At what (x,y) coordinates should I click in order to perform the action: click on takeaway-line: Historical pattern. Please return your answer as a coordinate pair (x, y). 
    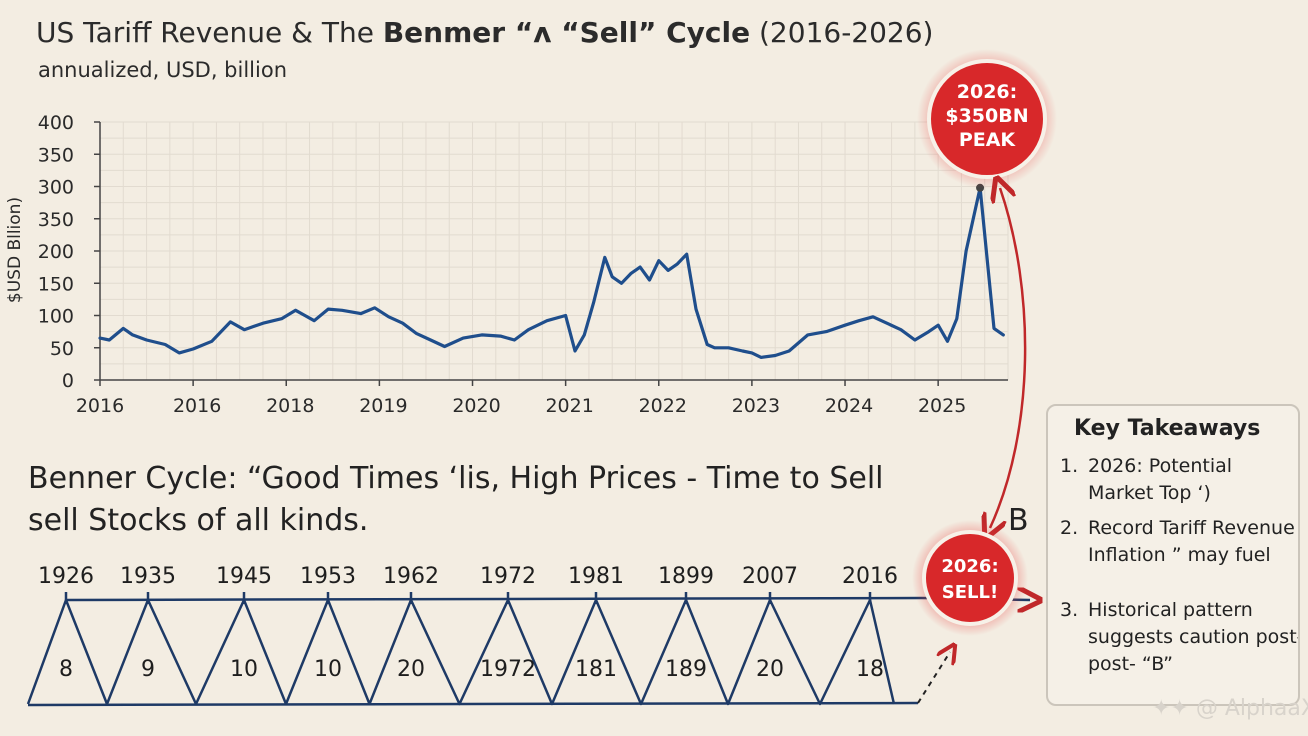
    Looking at the image, I should click on (1170, 610).